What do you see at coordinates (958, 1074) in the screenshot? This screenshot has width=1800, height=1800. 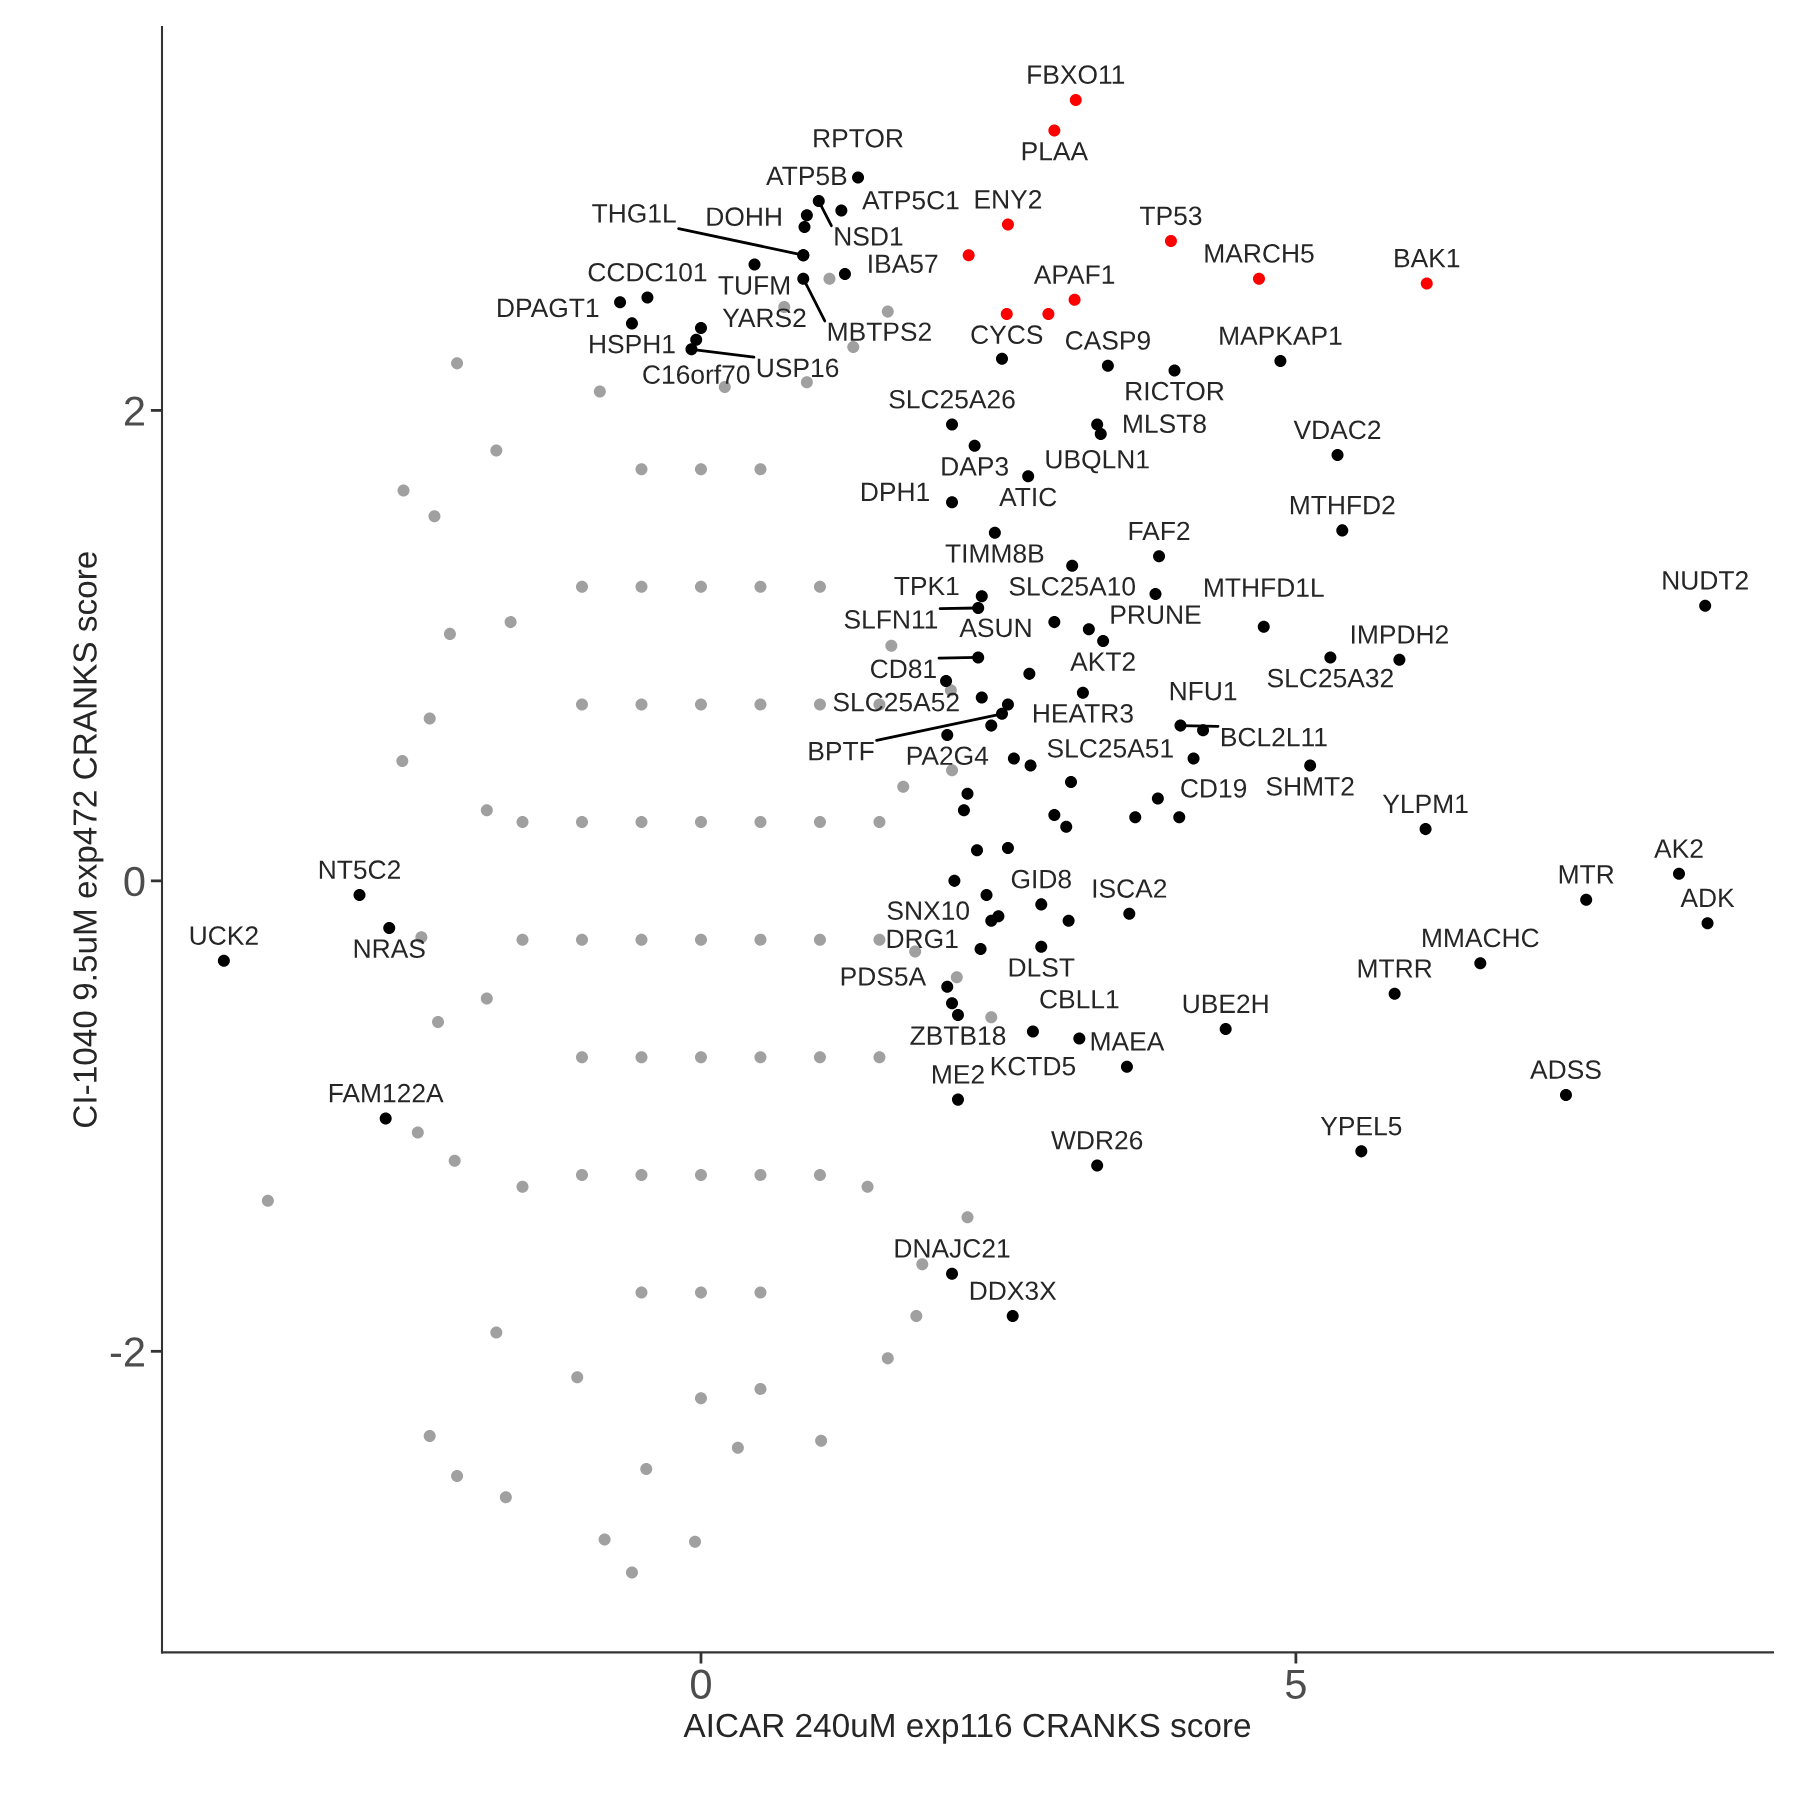 I see `data-label: ME2` at bounding box center [958, 1074].